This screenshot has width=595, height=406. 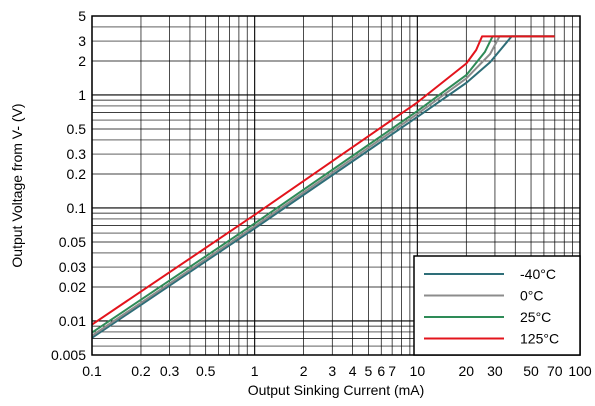 What do you see at coordinates (72, 242) in the screenshot?
I see `y-tick-label: 0.05` at bounding box center [72, 242].